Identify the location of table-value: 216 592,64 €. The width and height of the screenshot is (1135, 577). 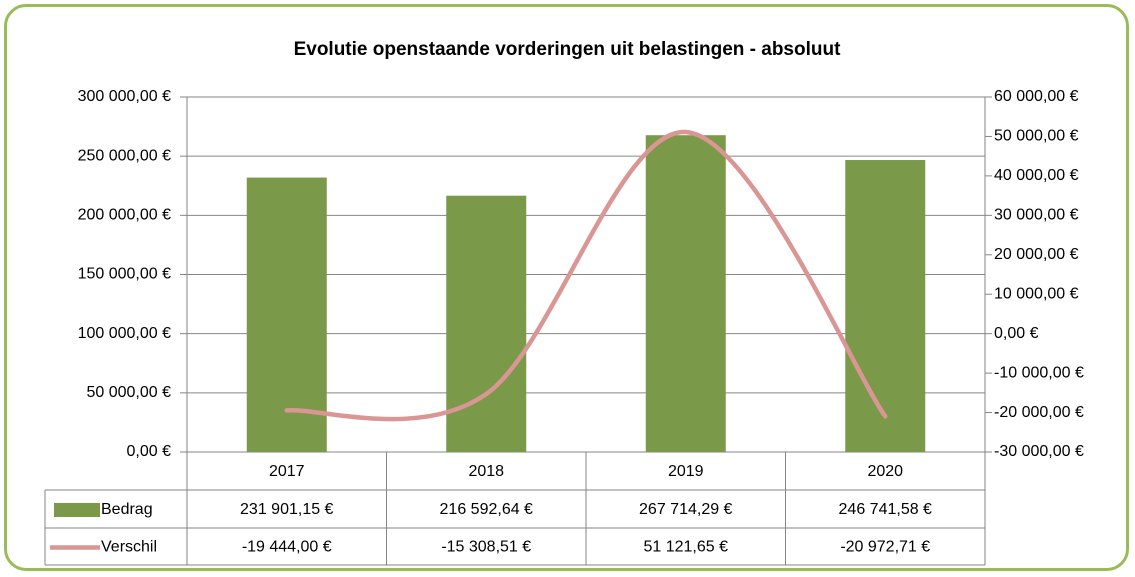
(487, 509).